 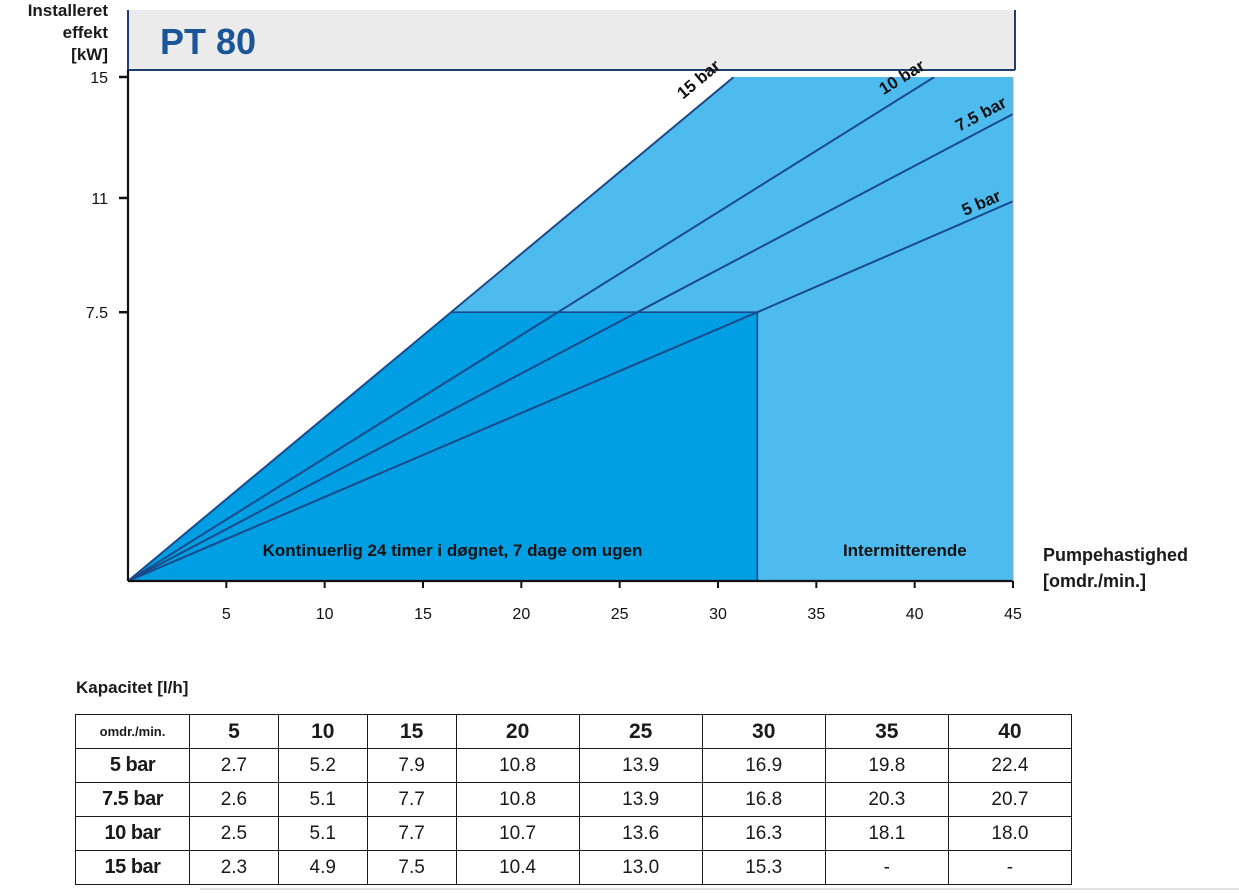 I want to click on table-cell: 13.6, so click(x=640, y=833).